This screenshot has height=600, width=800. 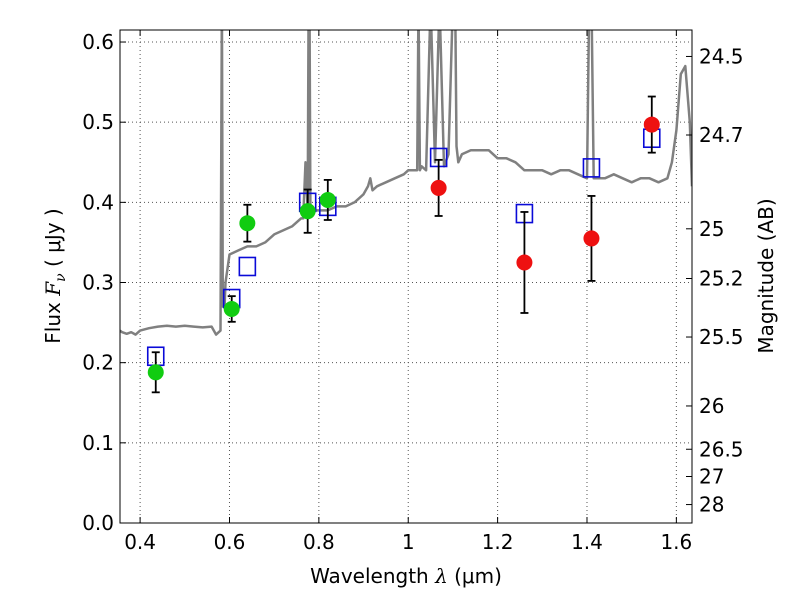 I want to click on magnitude-axis-ticks: 24.5 24.7 25 25.2 25.5 26 26.5 27 28, so click(x=715, y=280).